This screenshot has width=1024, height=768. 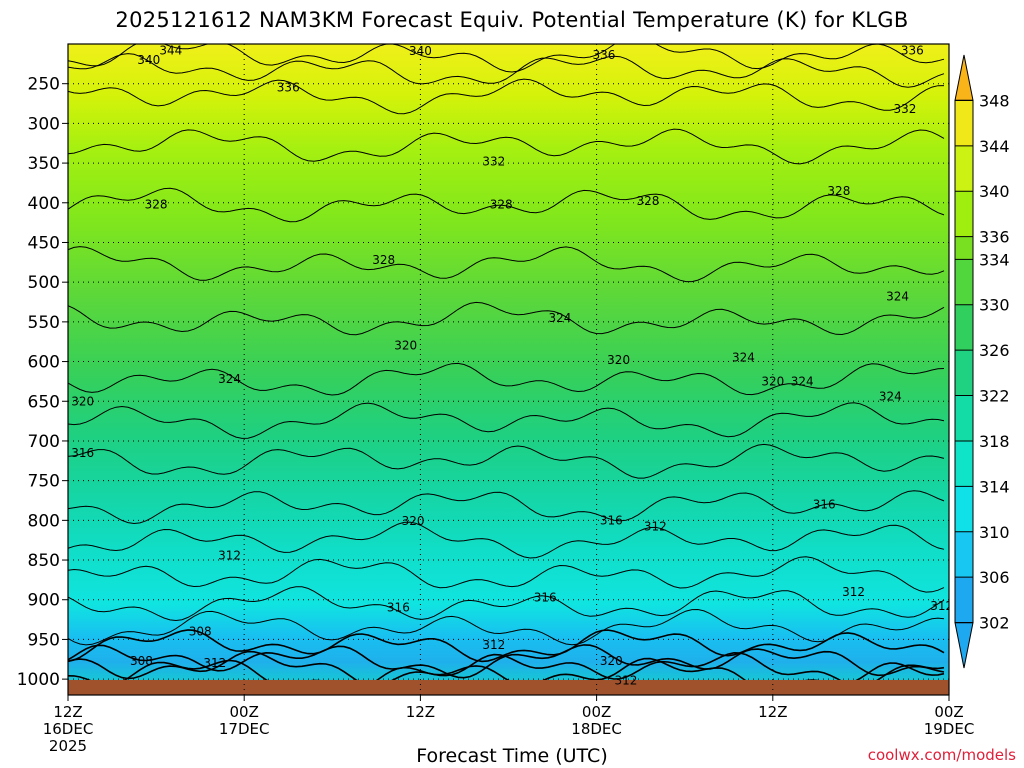 I want to click on x-axis-label: Forecast Time (UTC), so click(x=512, y=756).